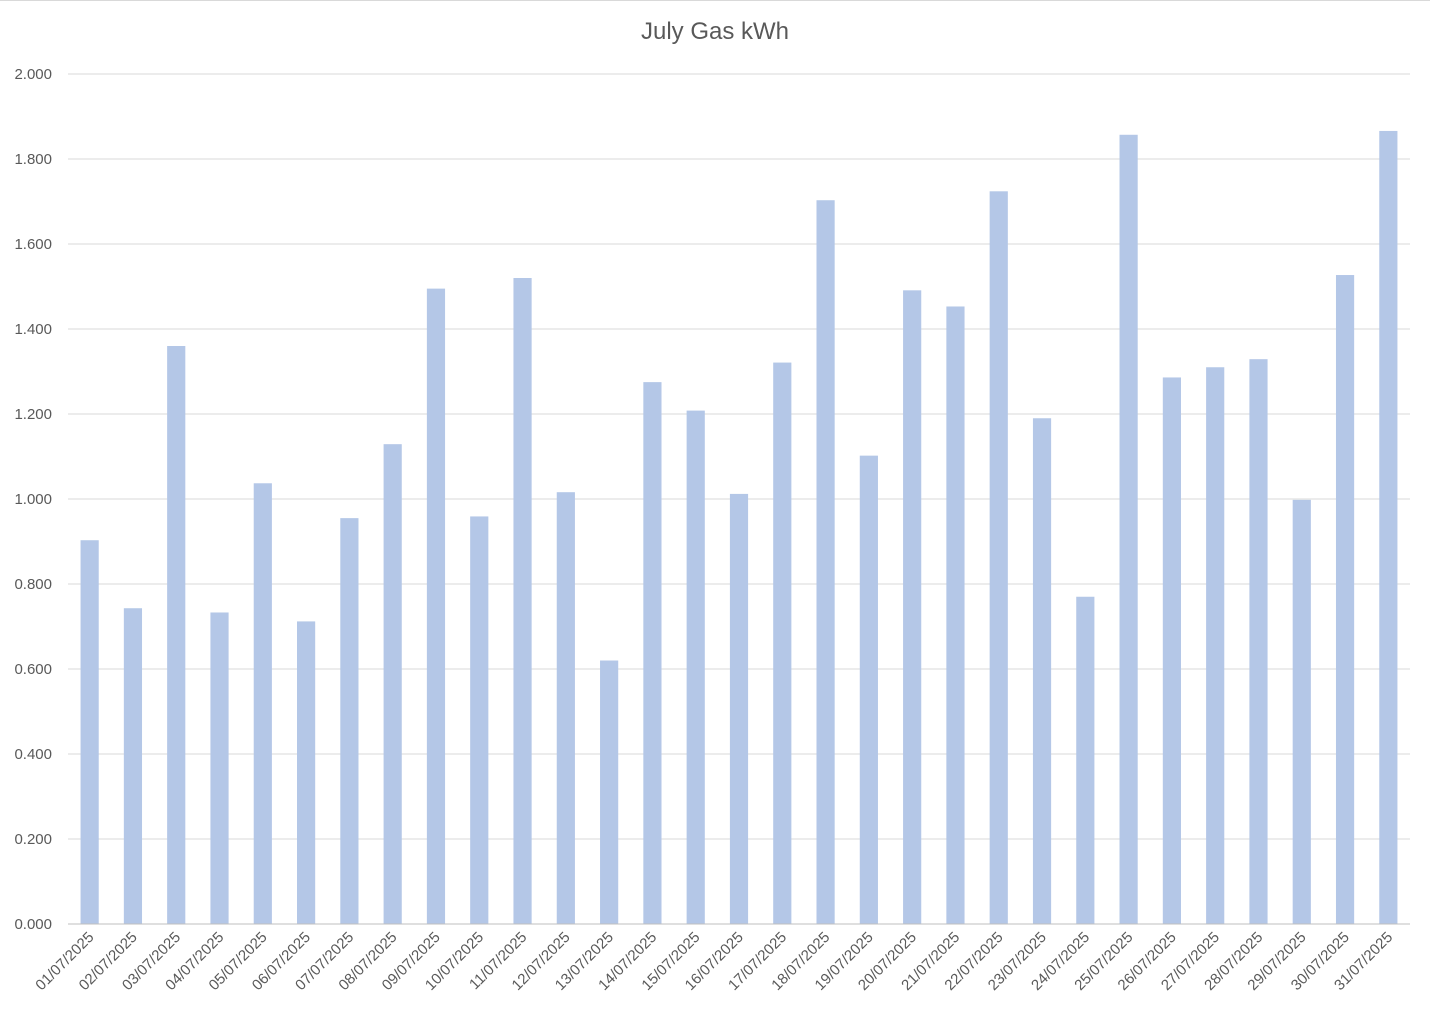 The height and width of the screenshot is (1023, 1430). Describe the element at coordinates (33, 584) in the screenshot. I see `y-tick-label: 0.800` at that location.